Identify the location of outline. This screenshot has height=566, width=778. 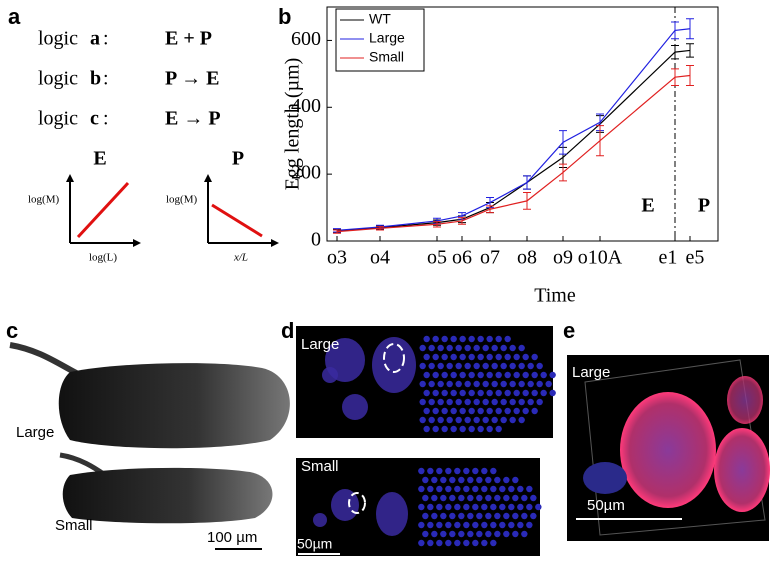
(357, 503).